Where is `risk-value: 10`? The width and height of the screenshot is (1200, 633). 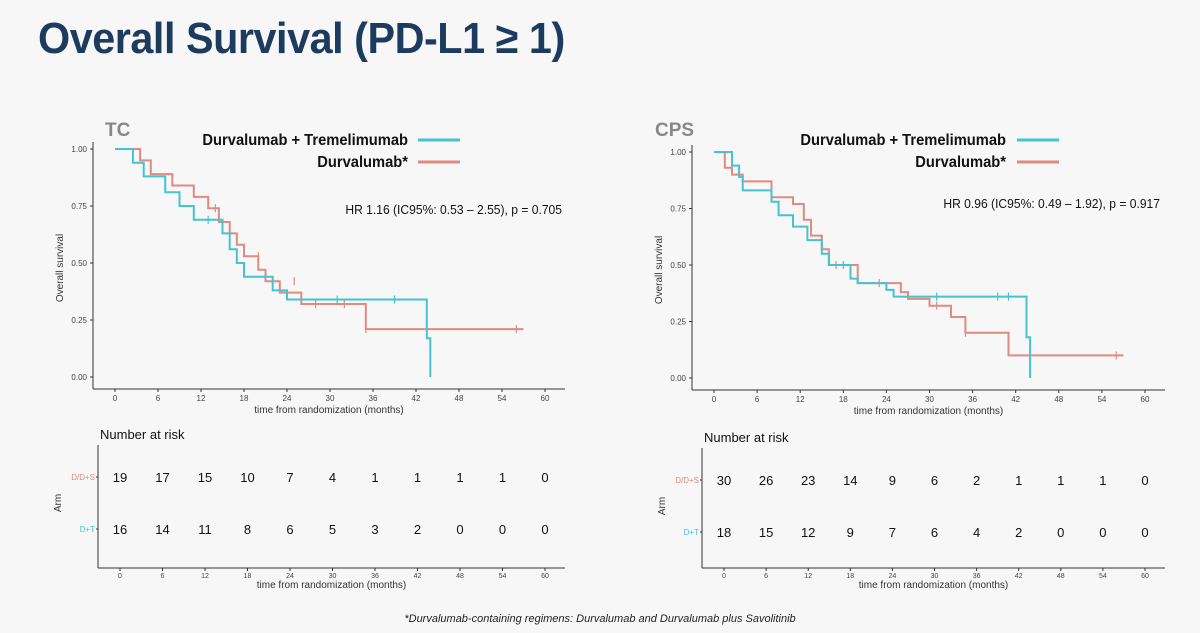 risk-value: 10 is located at coordinates (247, 477).